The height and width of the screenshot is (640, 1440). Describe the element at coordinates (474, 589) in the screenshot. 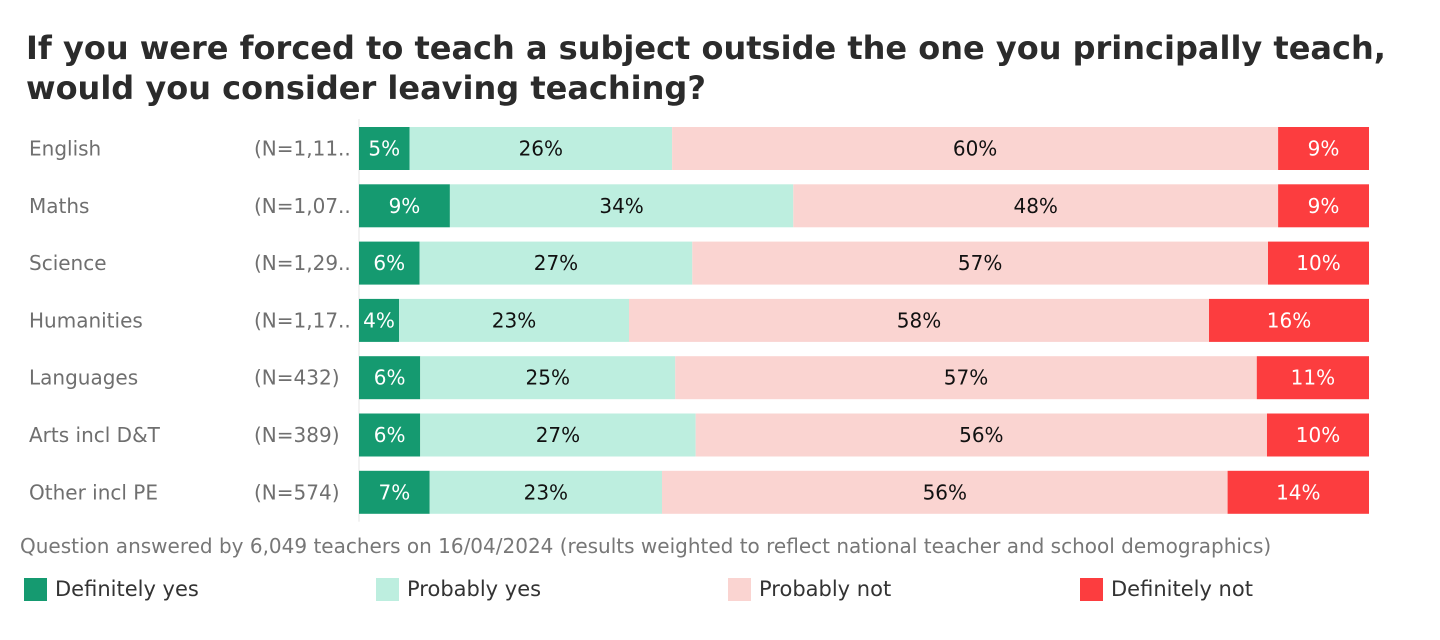

I see `legend-label: Probably yes` at that location.